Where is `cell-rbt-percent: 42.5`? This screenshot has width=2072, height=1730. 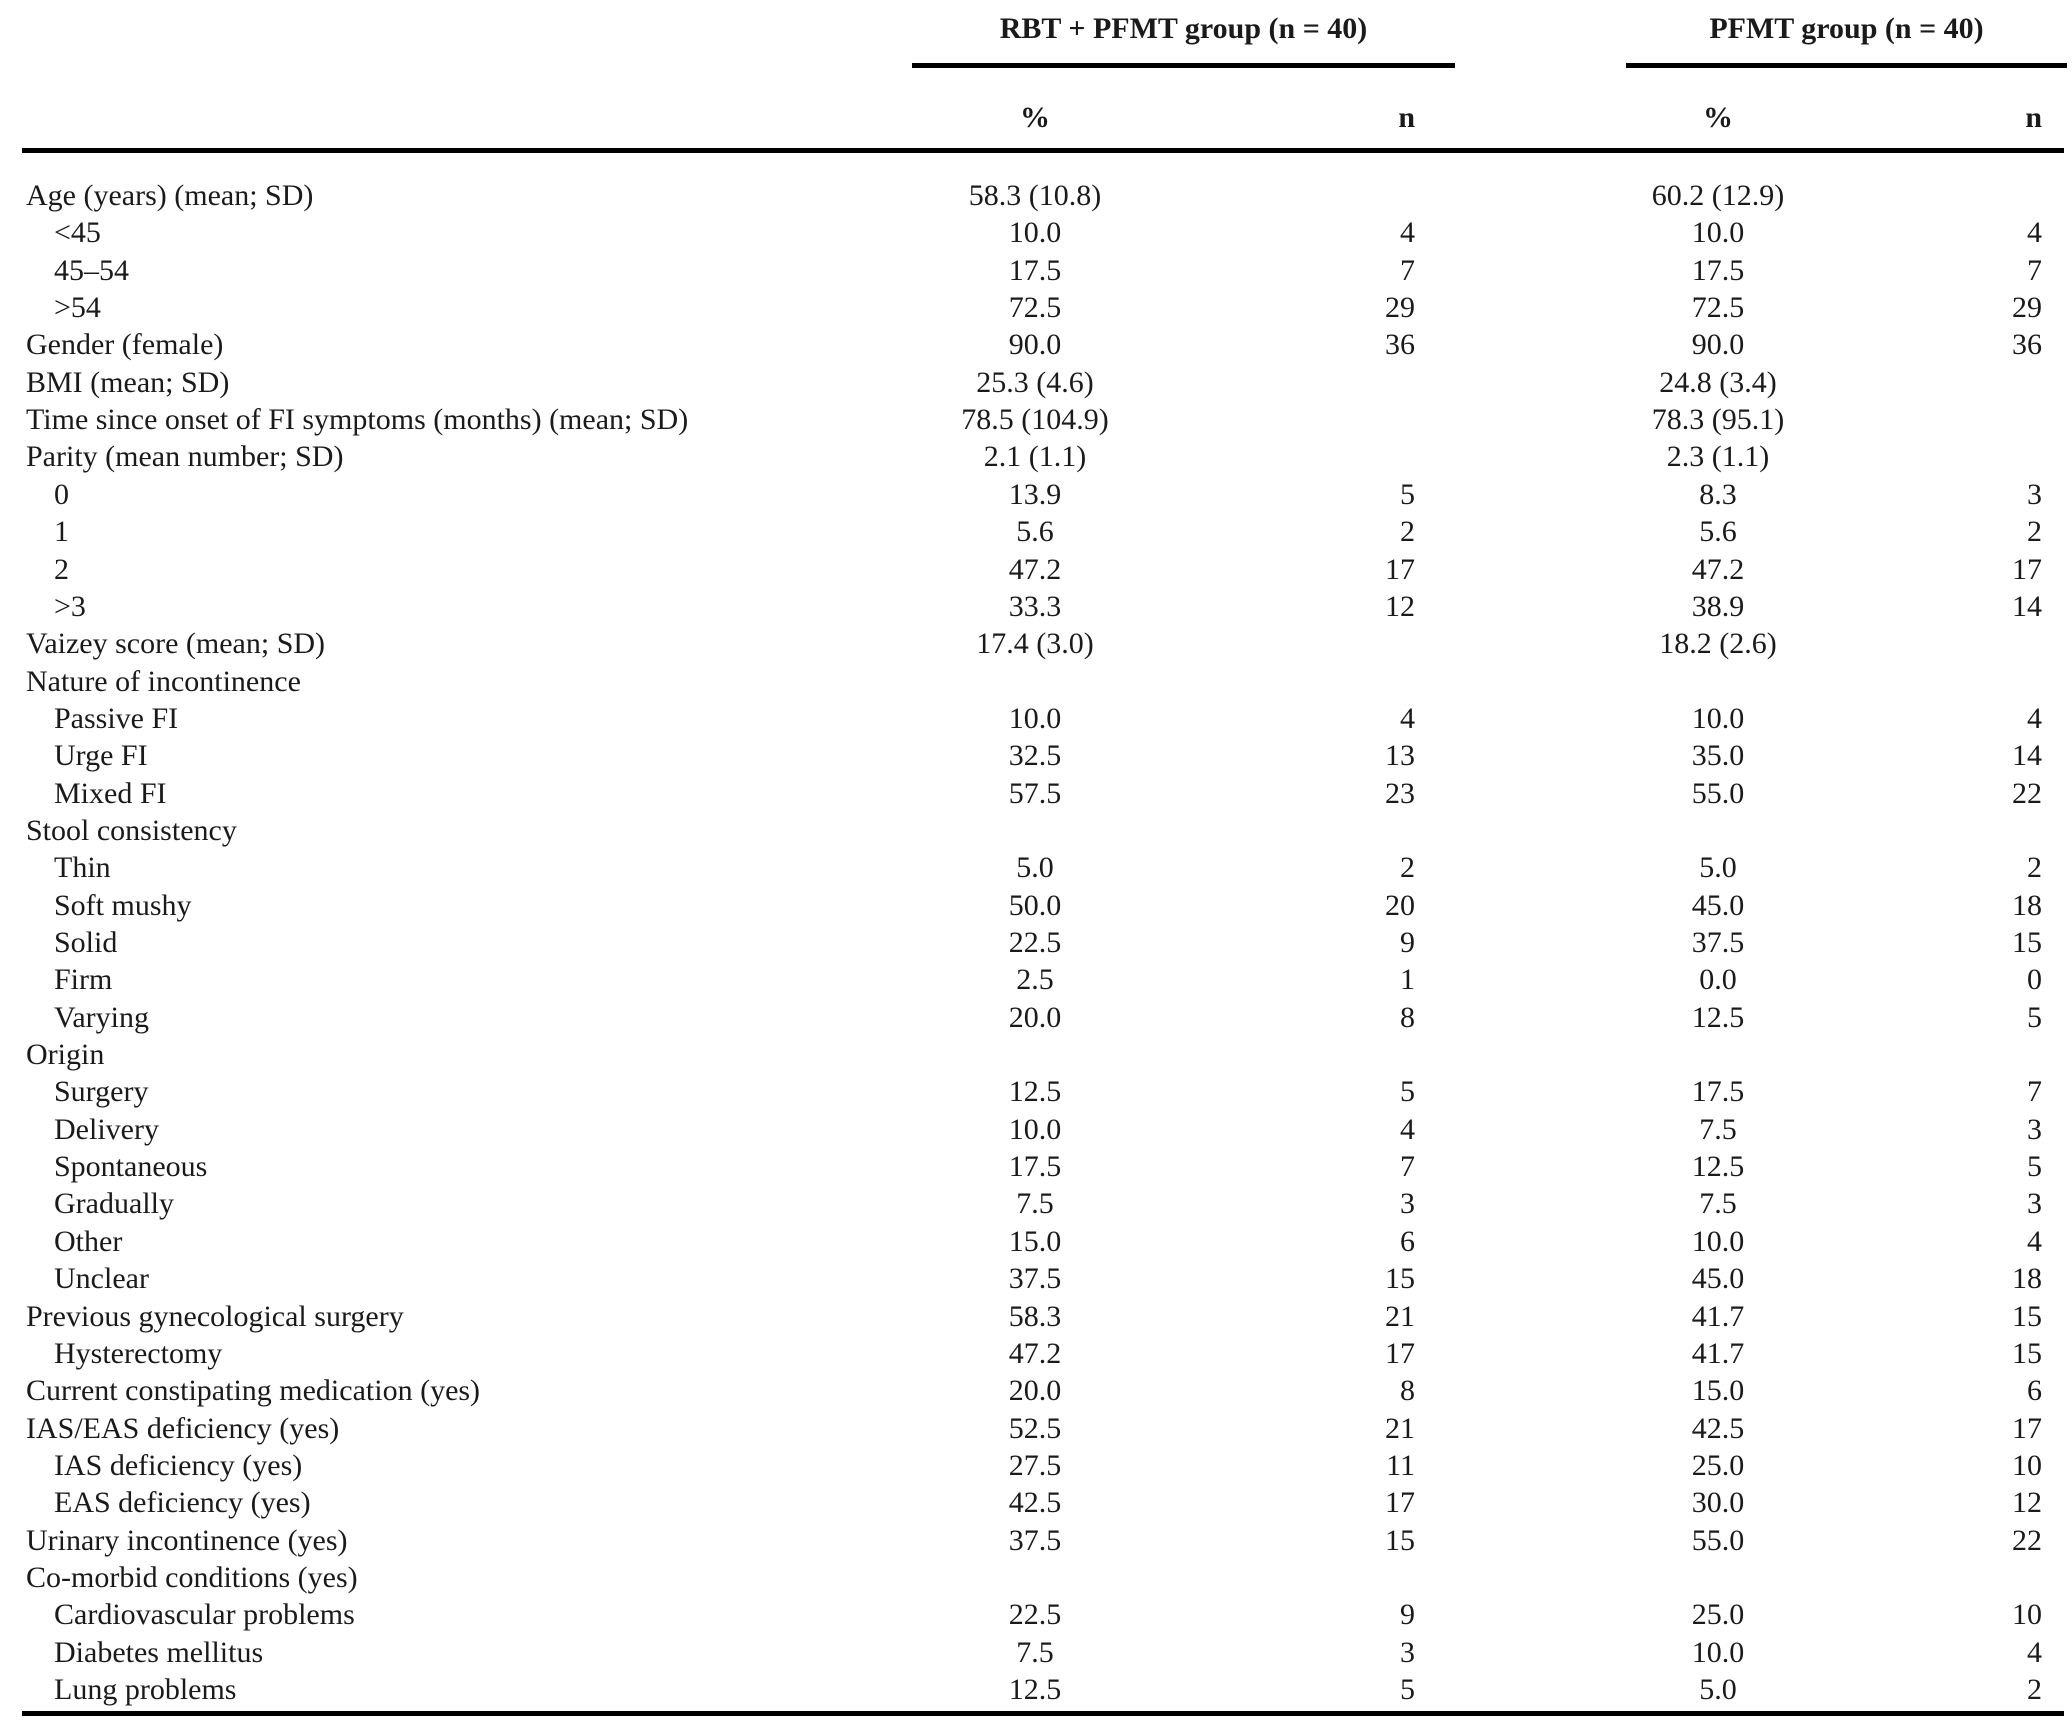
cell-rbt-percent: 42.5 is located at coordinates (1035, 1503).